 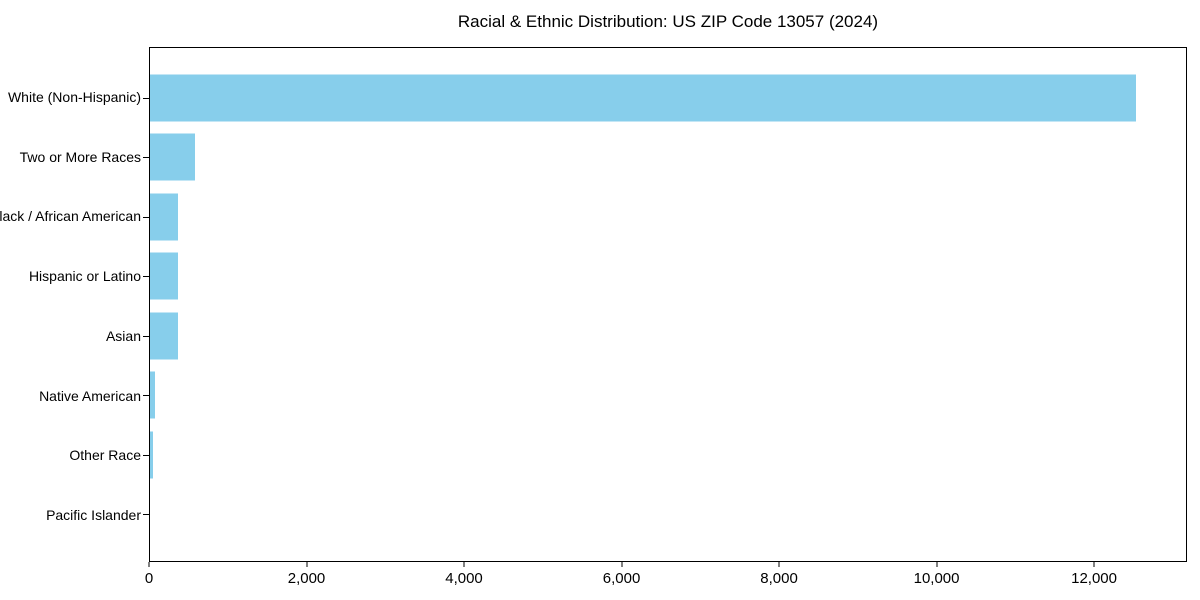 I want to click on y-axis-label: Two or More Races, so click(x=80, y=156).